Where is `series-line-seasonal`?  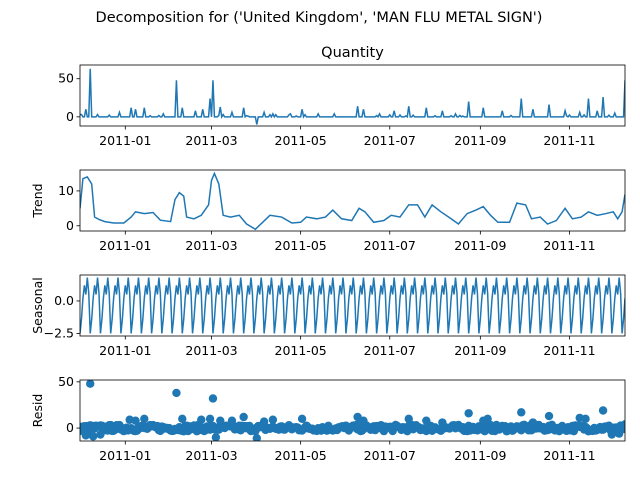
series-line-seasonal is located at coordinates (352, 305).